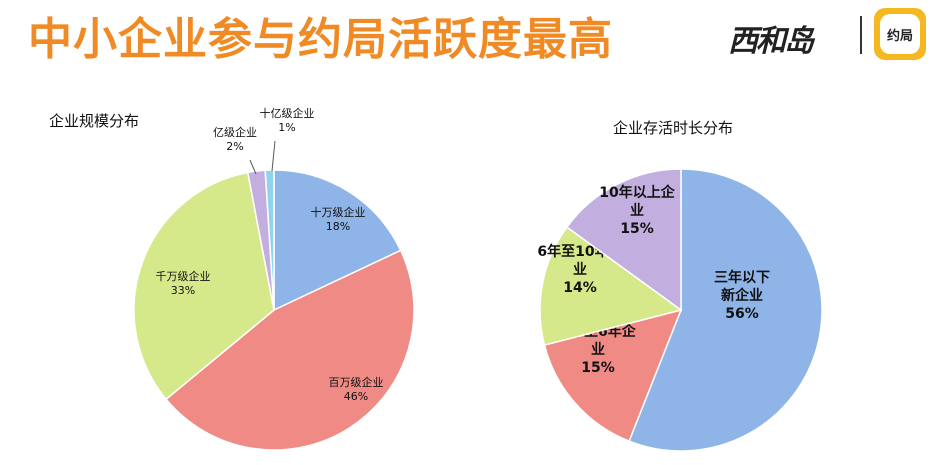 The width and height of the screenshot is (935, 465). What do you see at coordinates (94, 121) in the screenshot?
I see `chart-title-company-size: 企业规模分布` at bounding box center [94, 121].